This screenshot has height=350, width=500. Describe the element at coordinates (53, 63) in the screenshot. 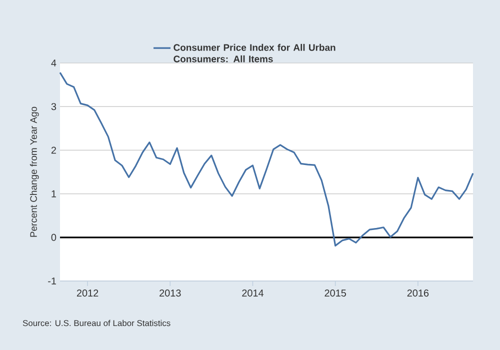

I see `y-tick-label: 4` at that location.